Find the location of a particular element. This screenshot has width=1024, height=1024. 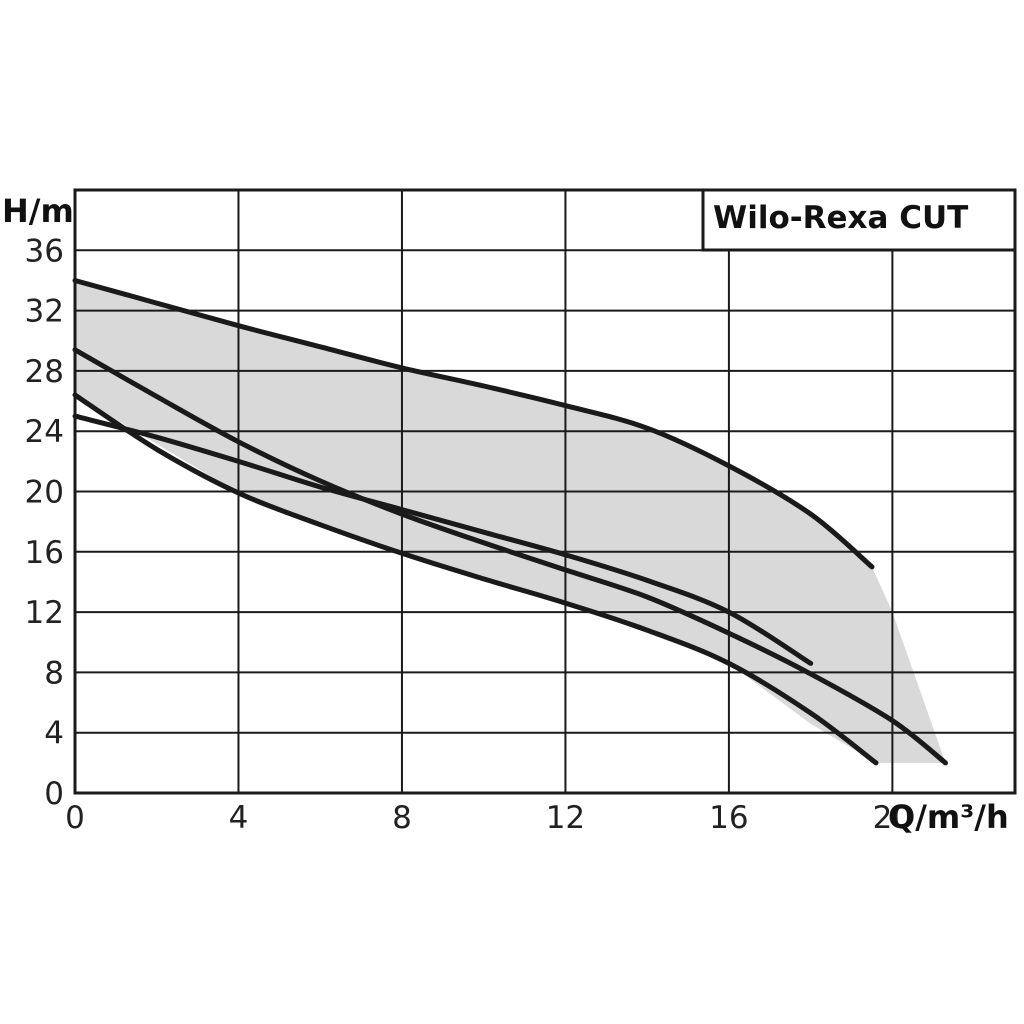

y-tick-labels: 0 4 8 12 16 20 24 28 32 36 is located at coordinates (44, 522).